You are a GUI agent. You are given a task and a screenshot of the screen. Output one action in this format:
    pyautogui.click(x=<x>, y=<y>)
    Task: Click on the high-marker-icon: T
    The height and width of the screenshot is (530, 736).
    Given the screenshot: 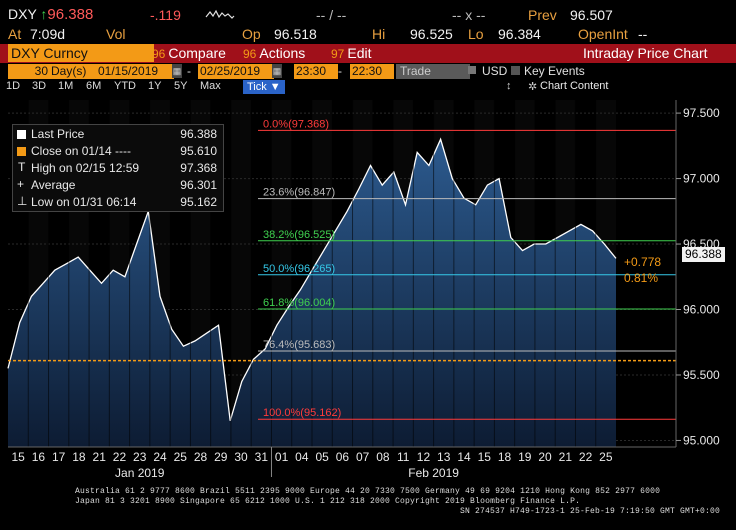 What is the action you would take?
    pyautogui.click(x=22, y=167)
    